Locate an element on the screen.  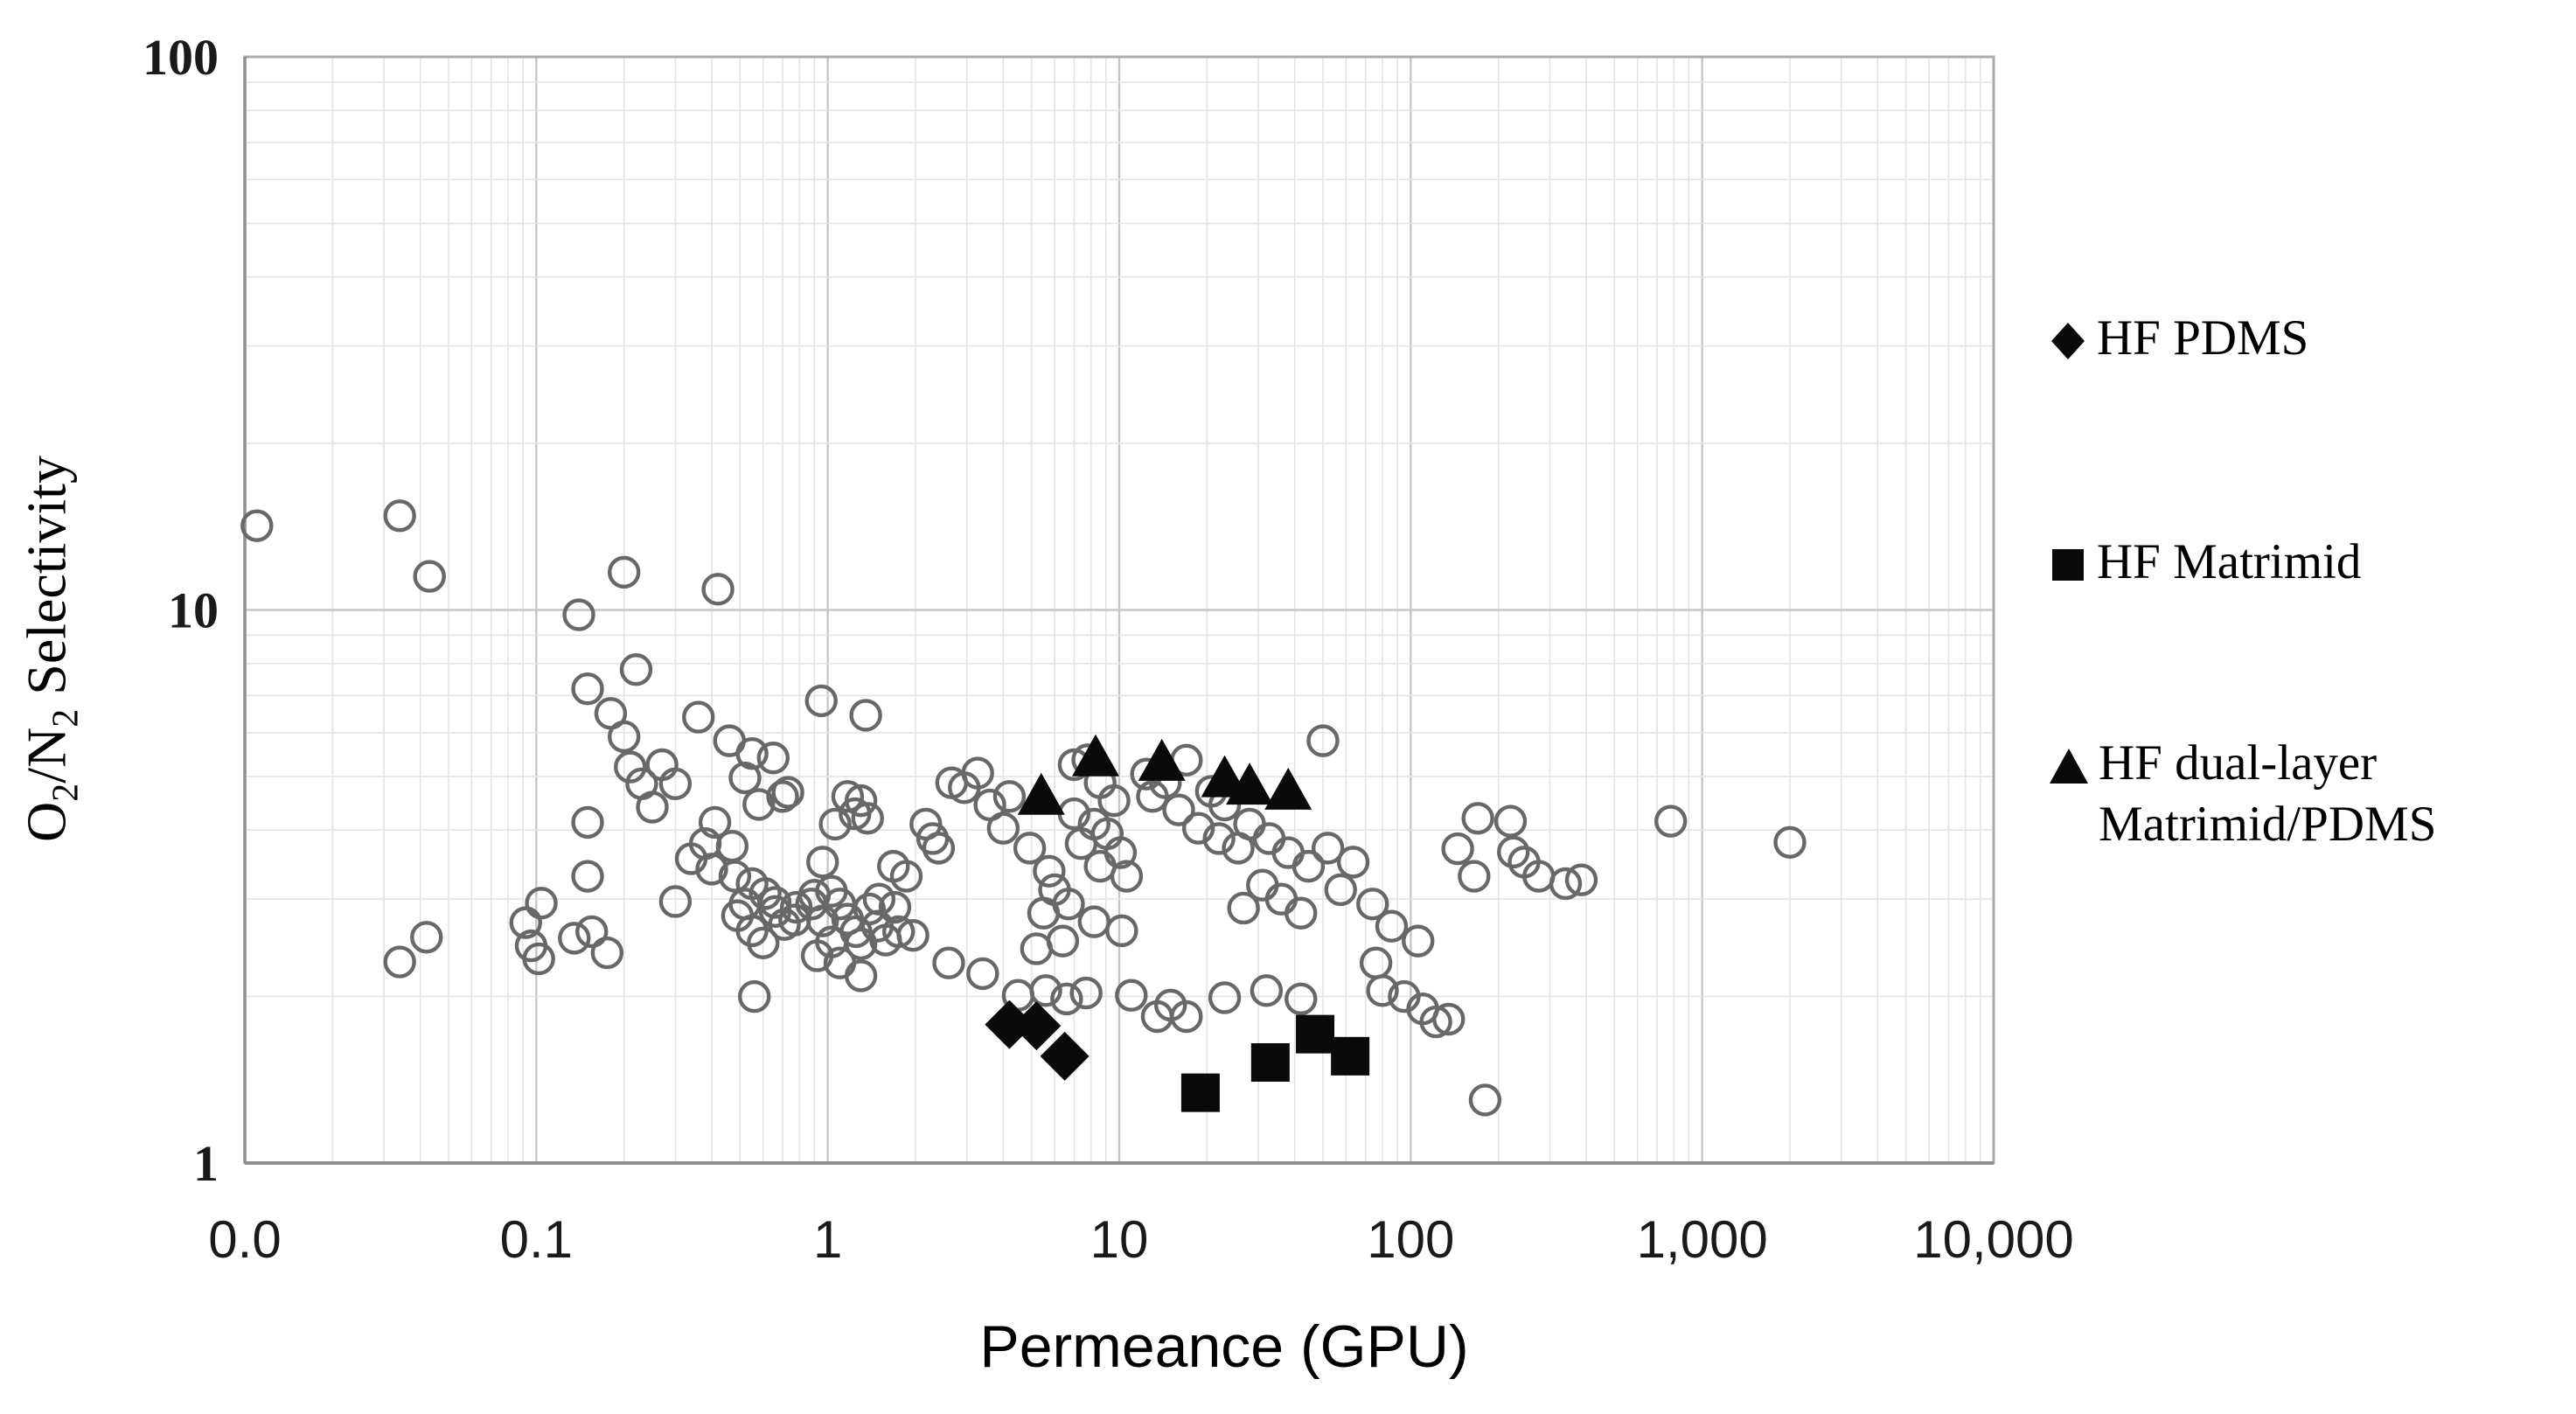
triangle-icon is located at coordinates (2069, 770).